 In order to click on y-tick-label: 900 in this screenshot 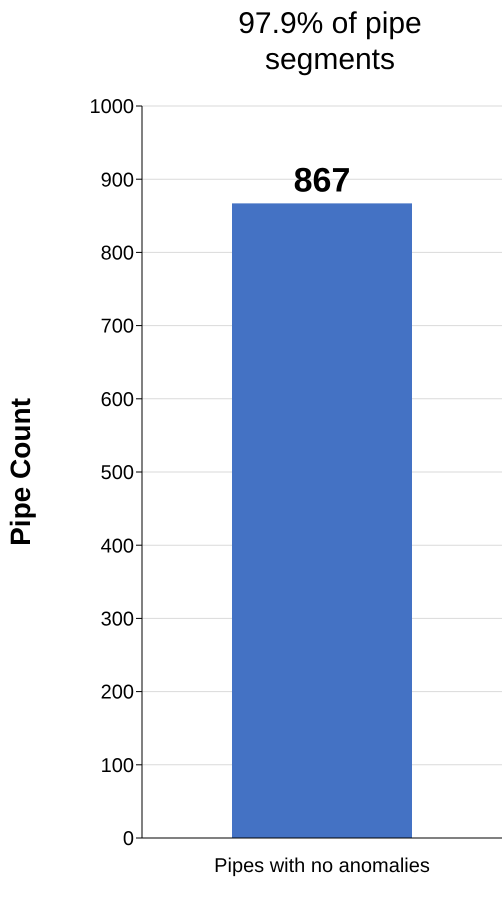, I will do `click(117, 180)`.